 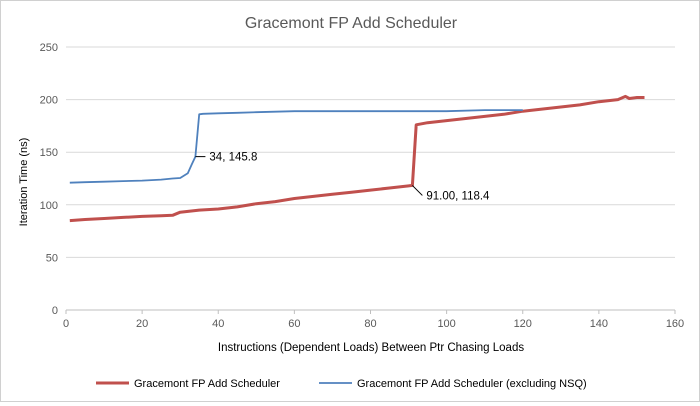 I want to click on y-tick-label: 100, so click(x=49, y=206).